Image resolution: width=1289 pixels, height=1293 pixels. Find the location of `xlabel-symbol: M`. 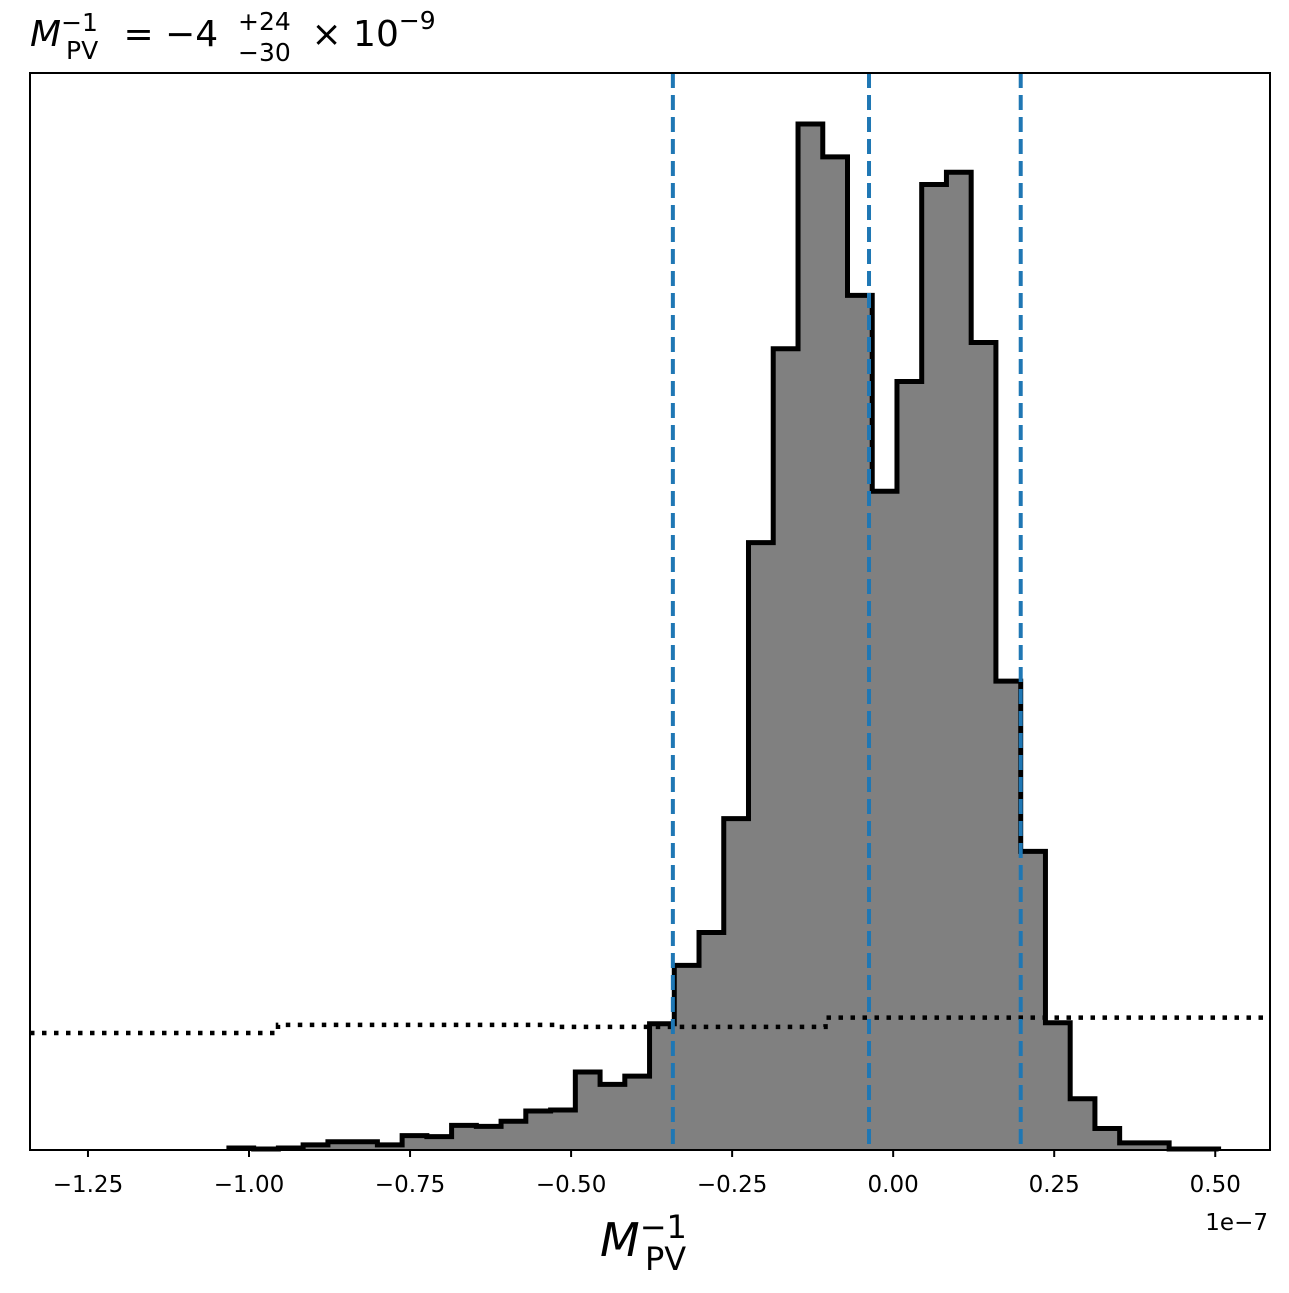

xlabel-symbol: M is located at coordinates (620, 1240).